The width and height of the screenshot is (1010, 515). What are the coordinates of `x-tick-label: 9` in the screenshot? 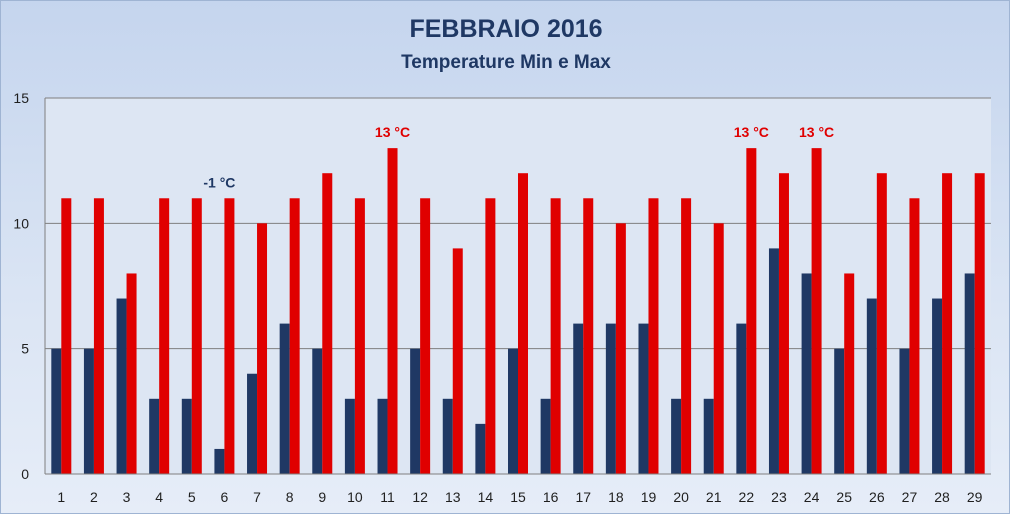 It's located at (322, 497).